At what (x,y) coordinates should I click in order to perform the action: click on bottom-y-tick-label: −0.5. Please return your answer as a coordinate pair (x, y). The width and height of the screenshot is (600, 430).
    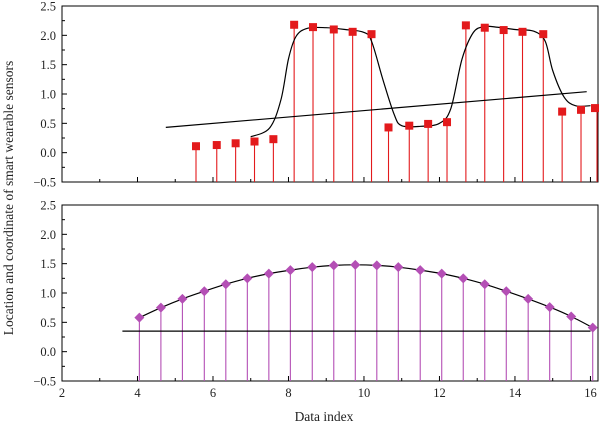
    Looking at the image, I should click on (44, 382).